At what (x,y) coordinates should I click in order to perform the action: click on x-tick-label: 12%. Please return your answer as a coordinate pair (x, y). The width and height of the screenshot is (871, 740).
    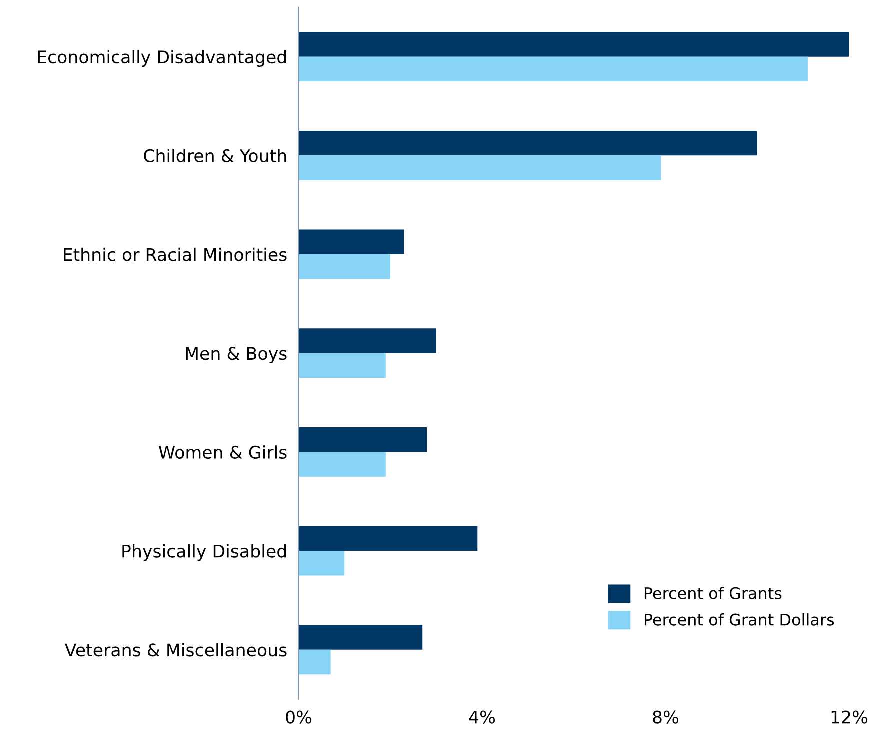
    Looking at the image, I should click on (850, 717).